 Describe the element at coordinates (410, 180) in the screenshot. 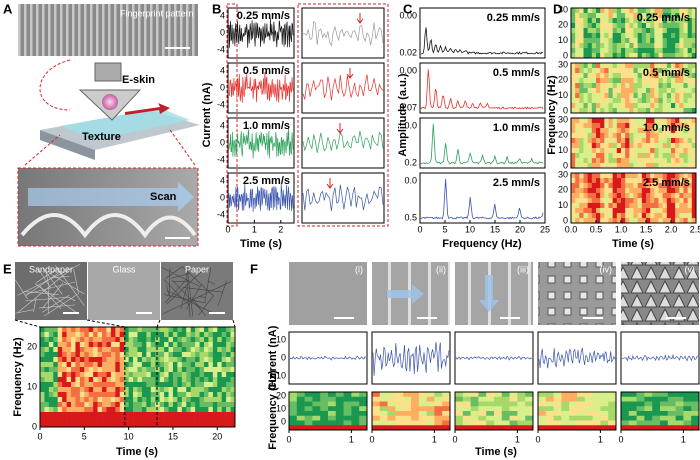

I see `y-tick-label: 0.0` at that location.